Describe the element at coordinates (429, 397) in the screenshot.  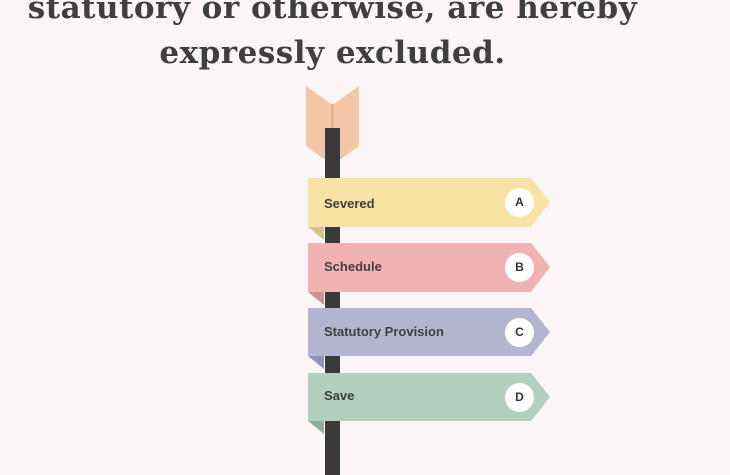
I see `sign-d-board` at that location.